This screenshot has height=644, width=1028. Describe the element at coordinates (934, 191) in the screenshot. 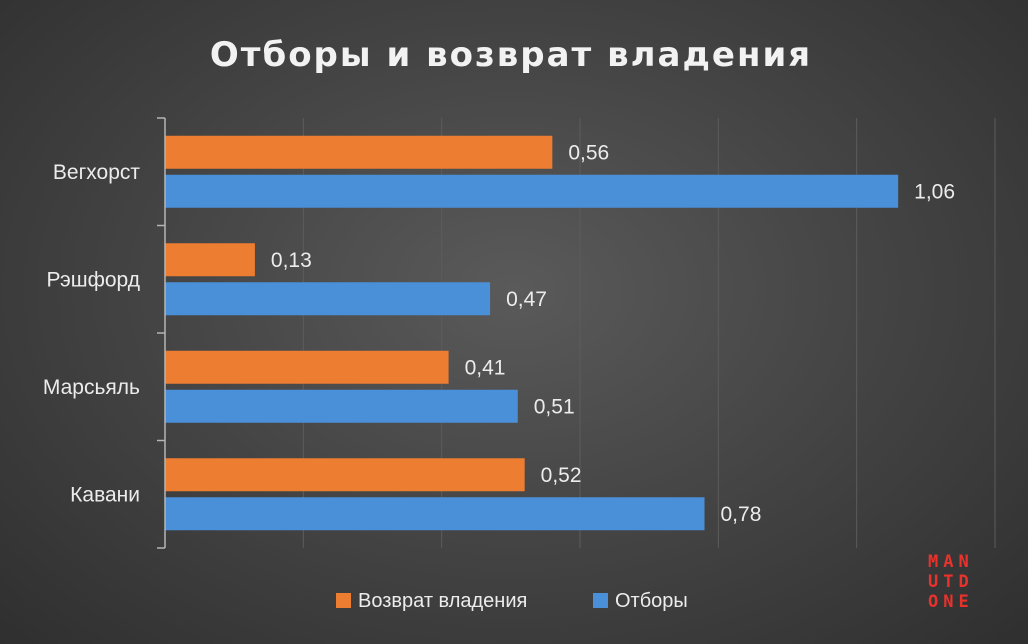

I see `data-label: 1,06` at that location.